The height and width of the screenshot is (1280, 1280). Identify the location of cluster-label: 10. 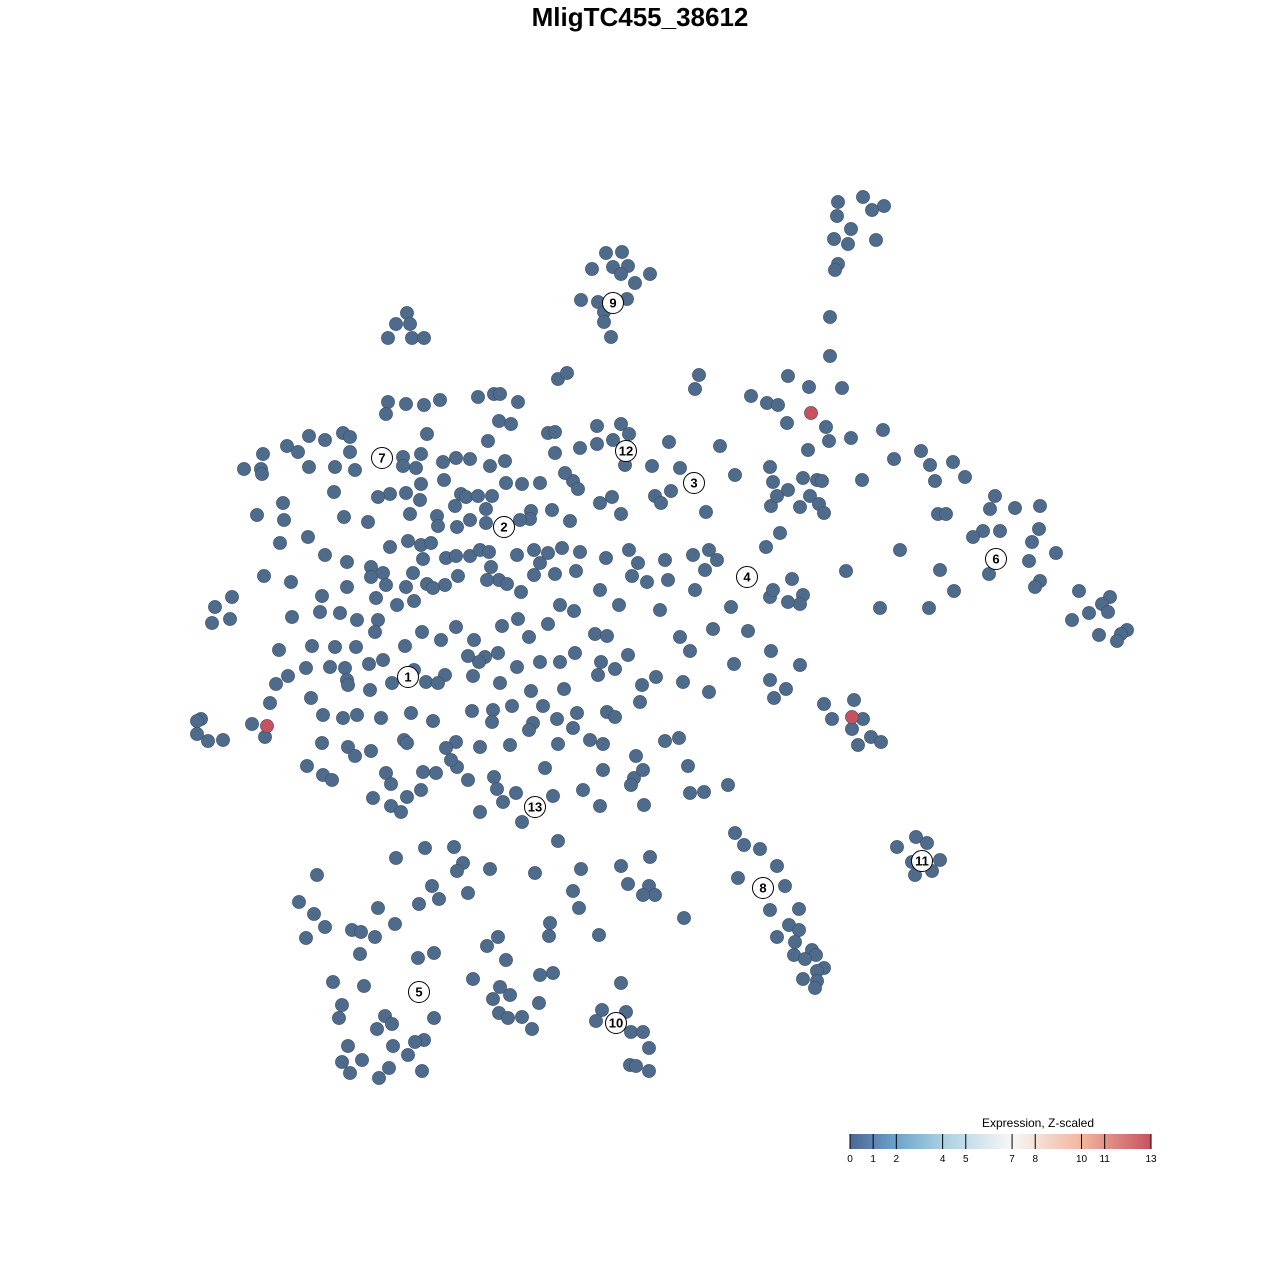
(616, 1023).